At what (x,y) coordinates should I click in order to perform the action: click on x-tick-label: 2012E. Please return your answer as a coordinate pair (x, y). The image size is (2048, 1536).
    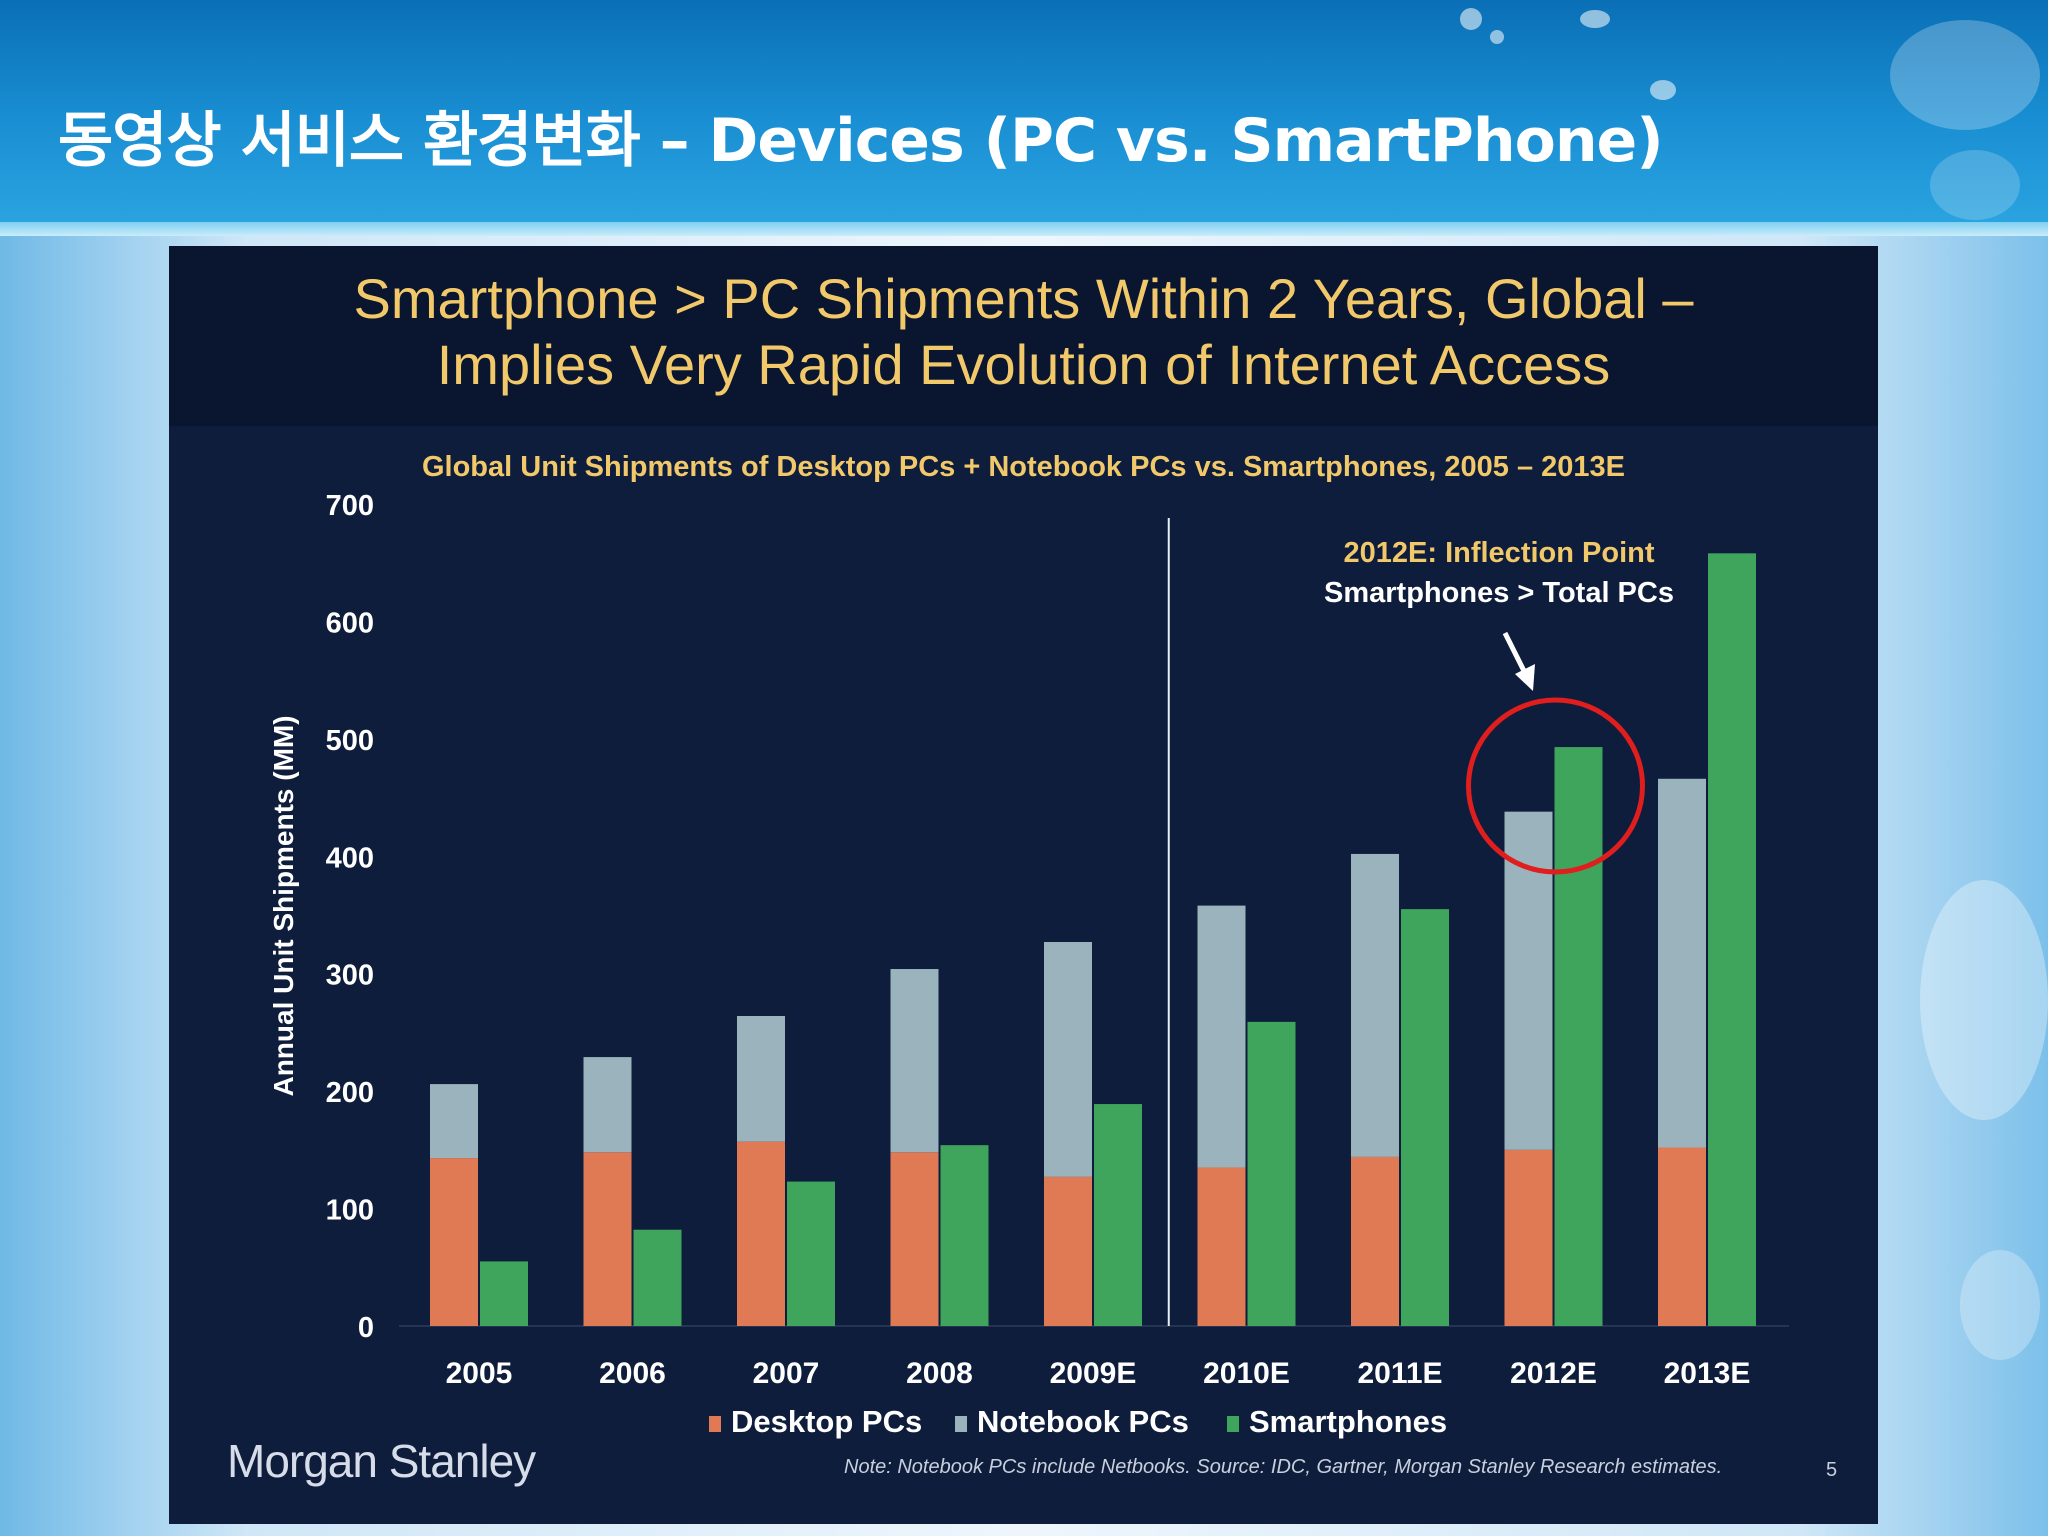
    Looking at the image, I should click on (1553, 1373).